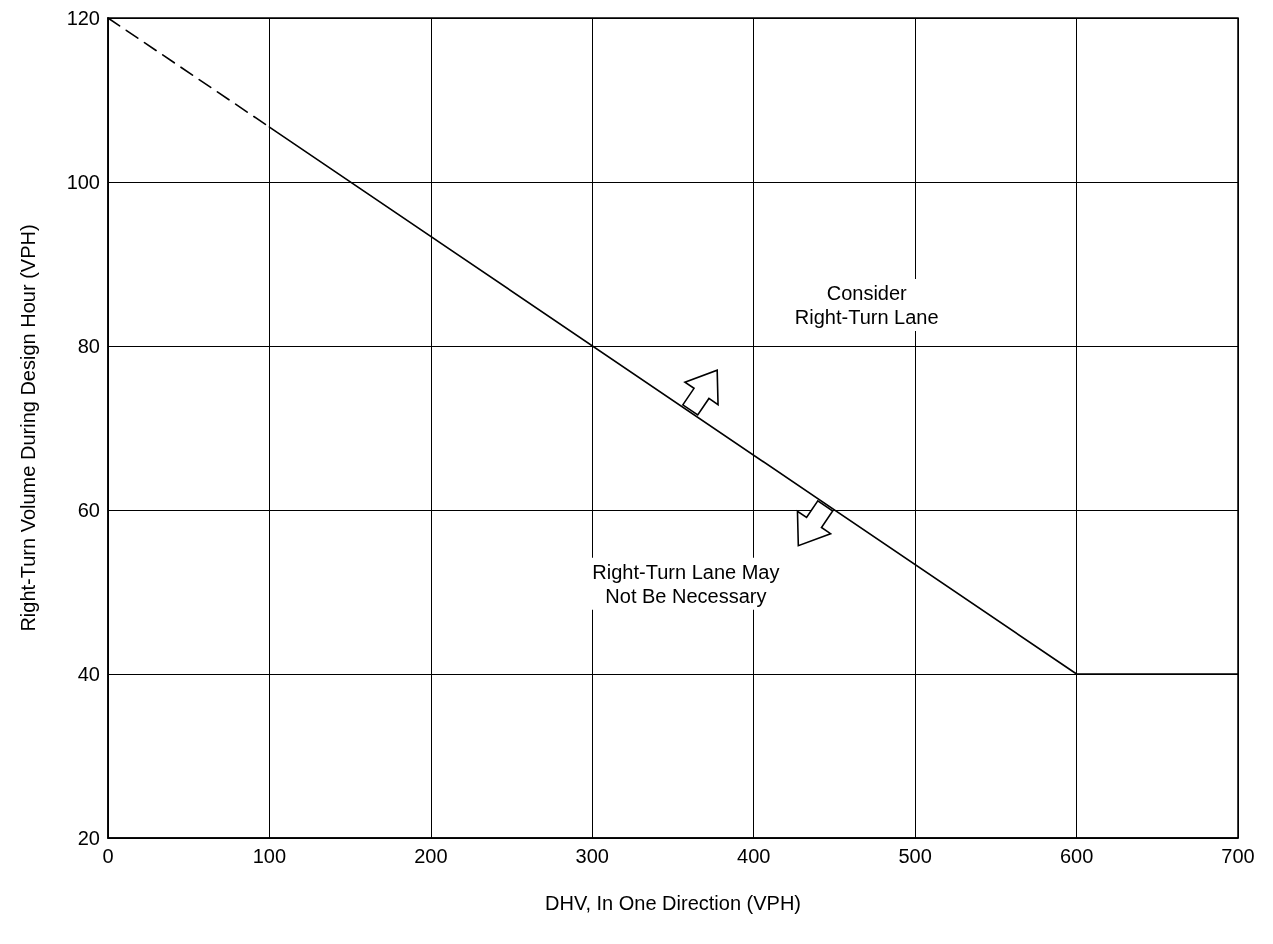  Describe the element at coordinates (915, 856) in the screenshot. I see `x-tick-label: 500` at that location.